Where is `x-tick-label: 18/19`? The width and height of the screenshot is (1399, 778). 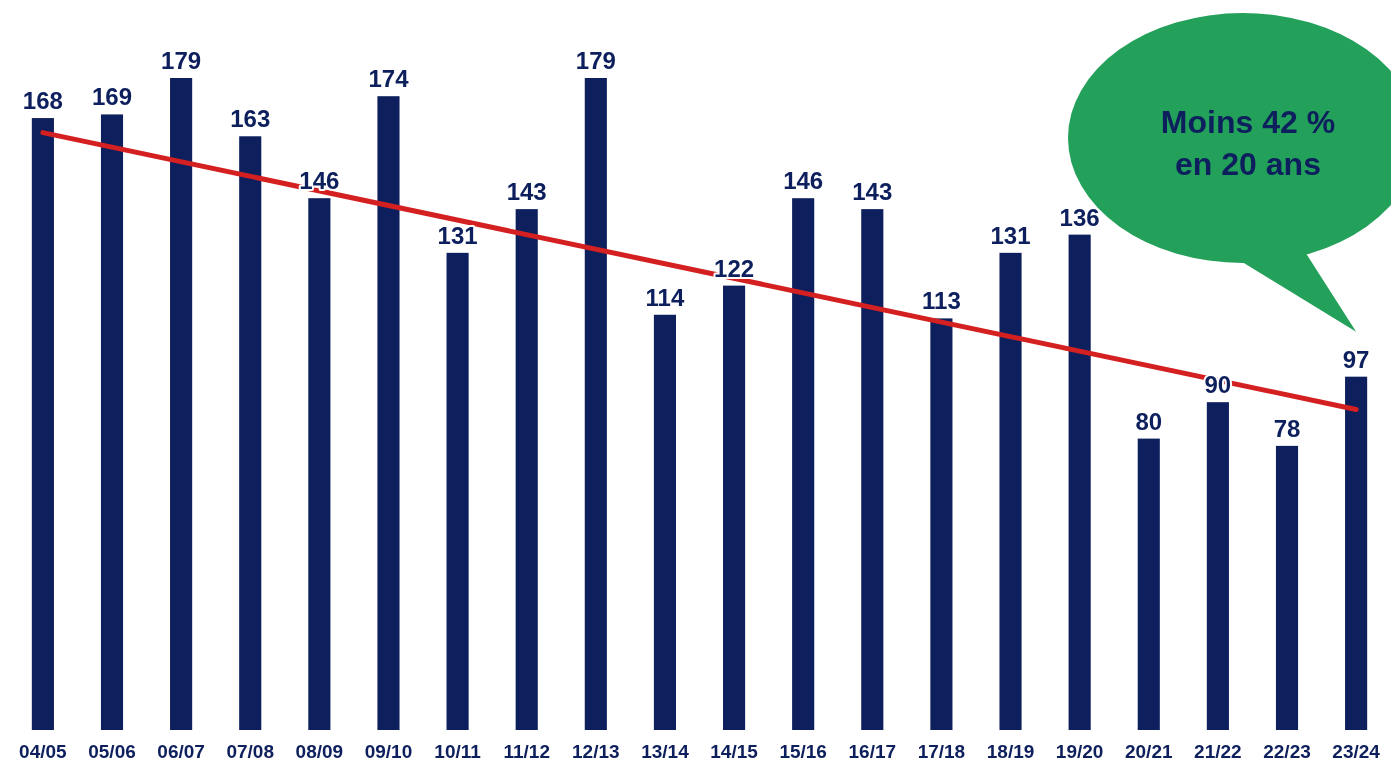
x-tick-label: 18/19 is located at coordinates (1010, 751).